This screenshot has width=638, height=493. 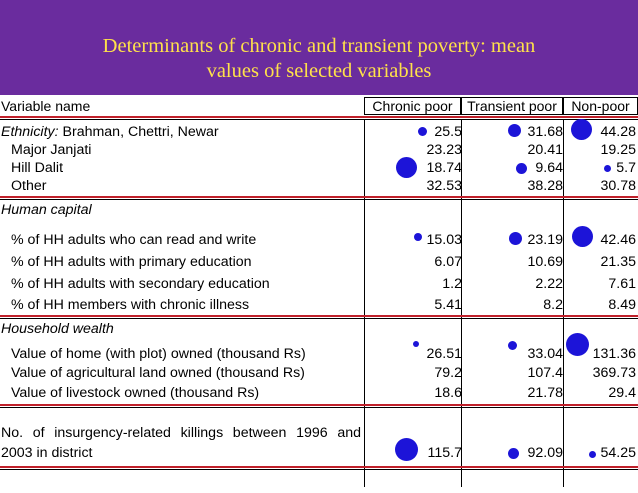 I want to click on section-heading-household-wealth: Household wealth, so click(x=57, y=329).